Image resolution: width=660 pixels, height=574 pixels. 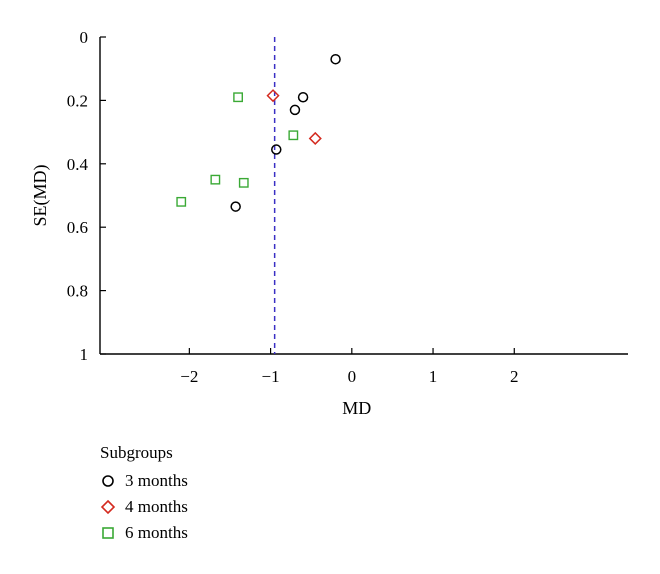 I want to click on legend-label: 6 months, so click(x=156, y=532).